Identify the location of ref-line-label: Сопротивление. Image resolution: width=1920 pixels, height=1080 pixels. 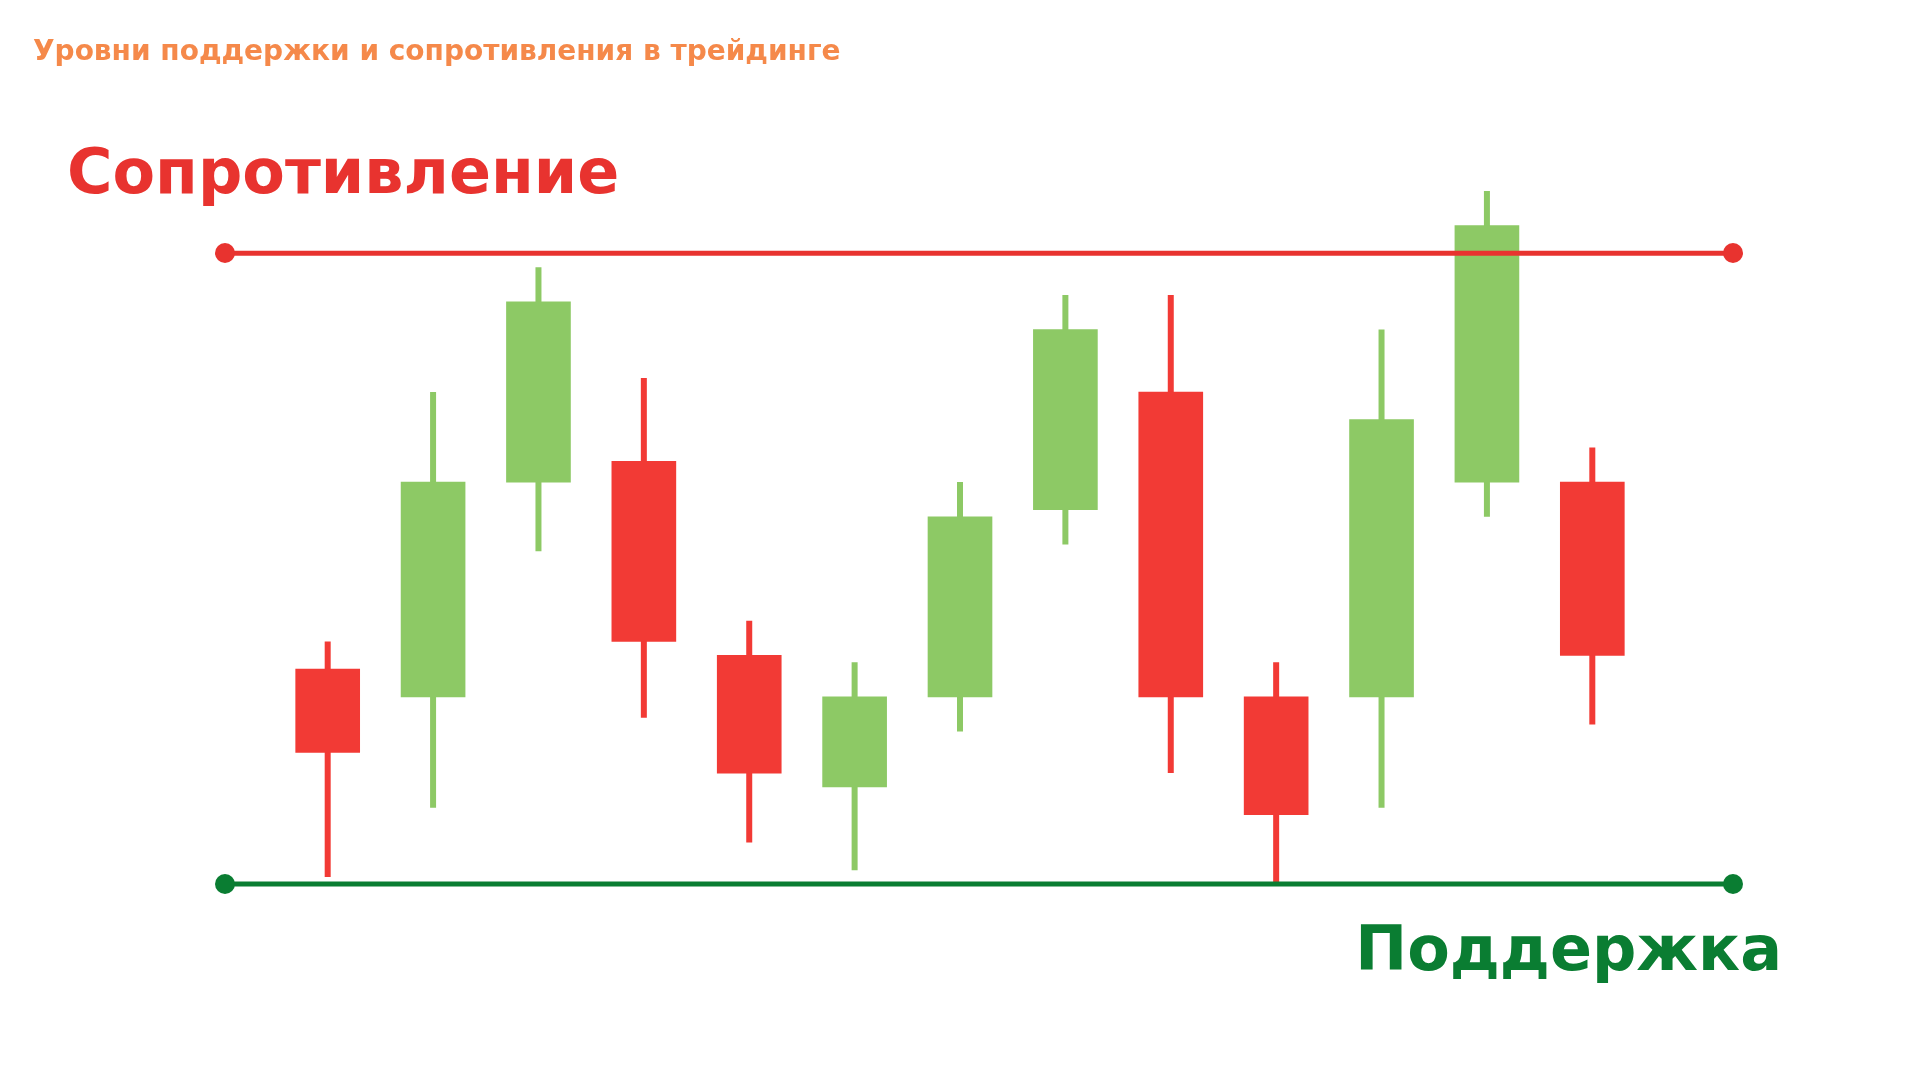
(343, 172).